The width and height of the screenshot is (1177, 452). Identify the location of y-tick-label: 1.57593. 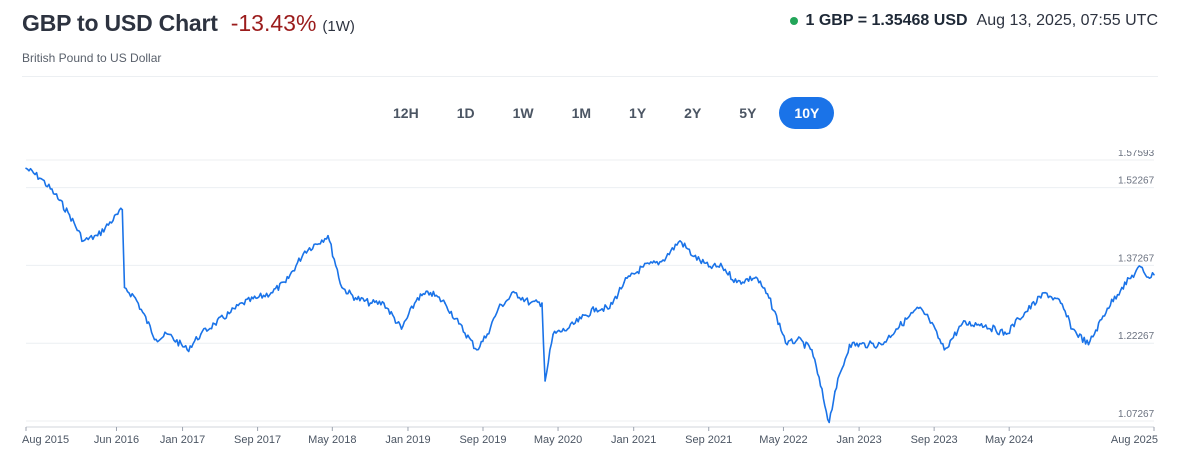
(1136, 154).